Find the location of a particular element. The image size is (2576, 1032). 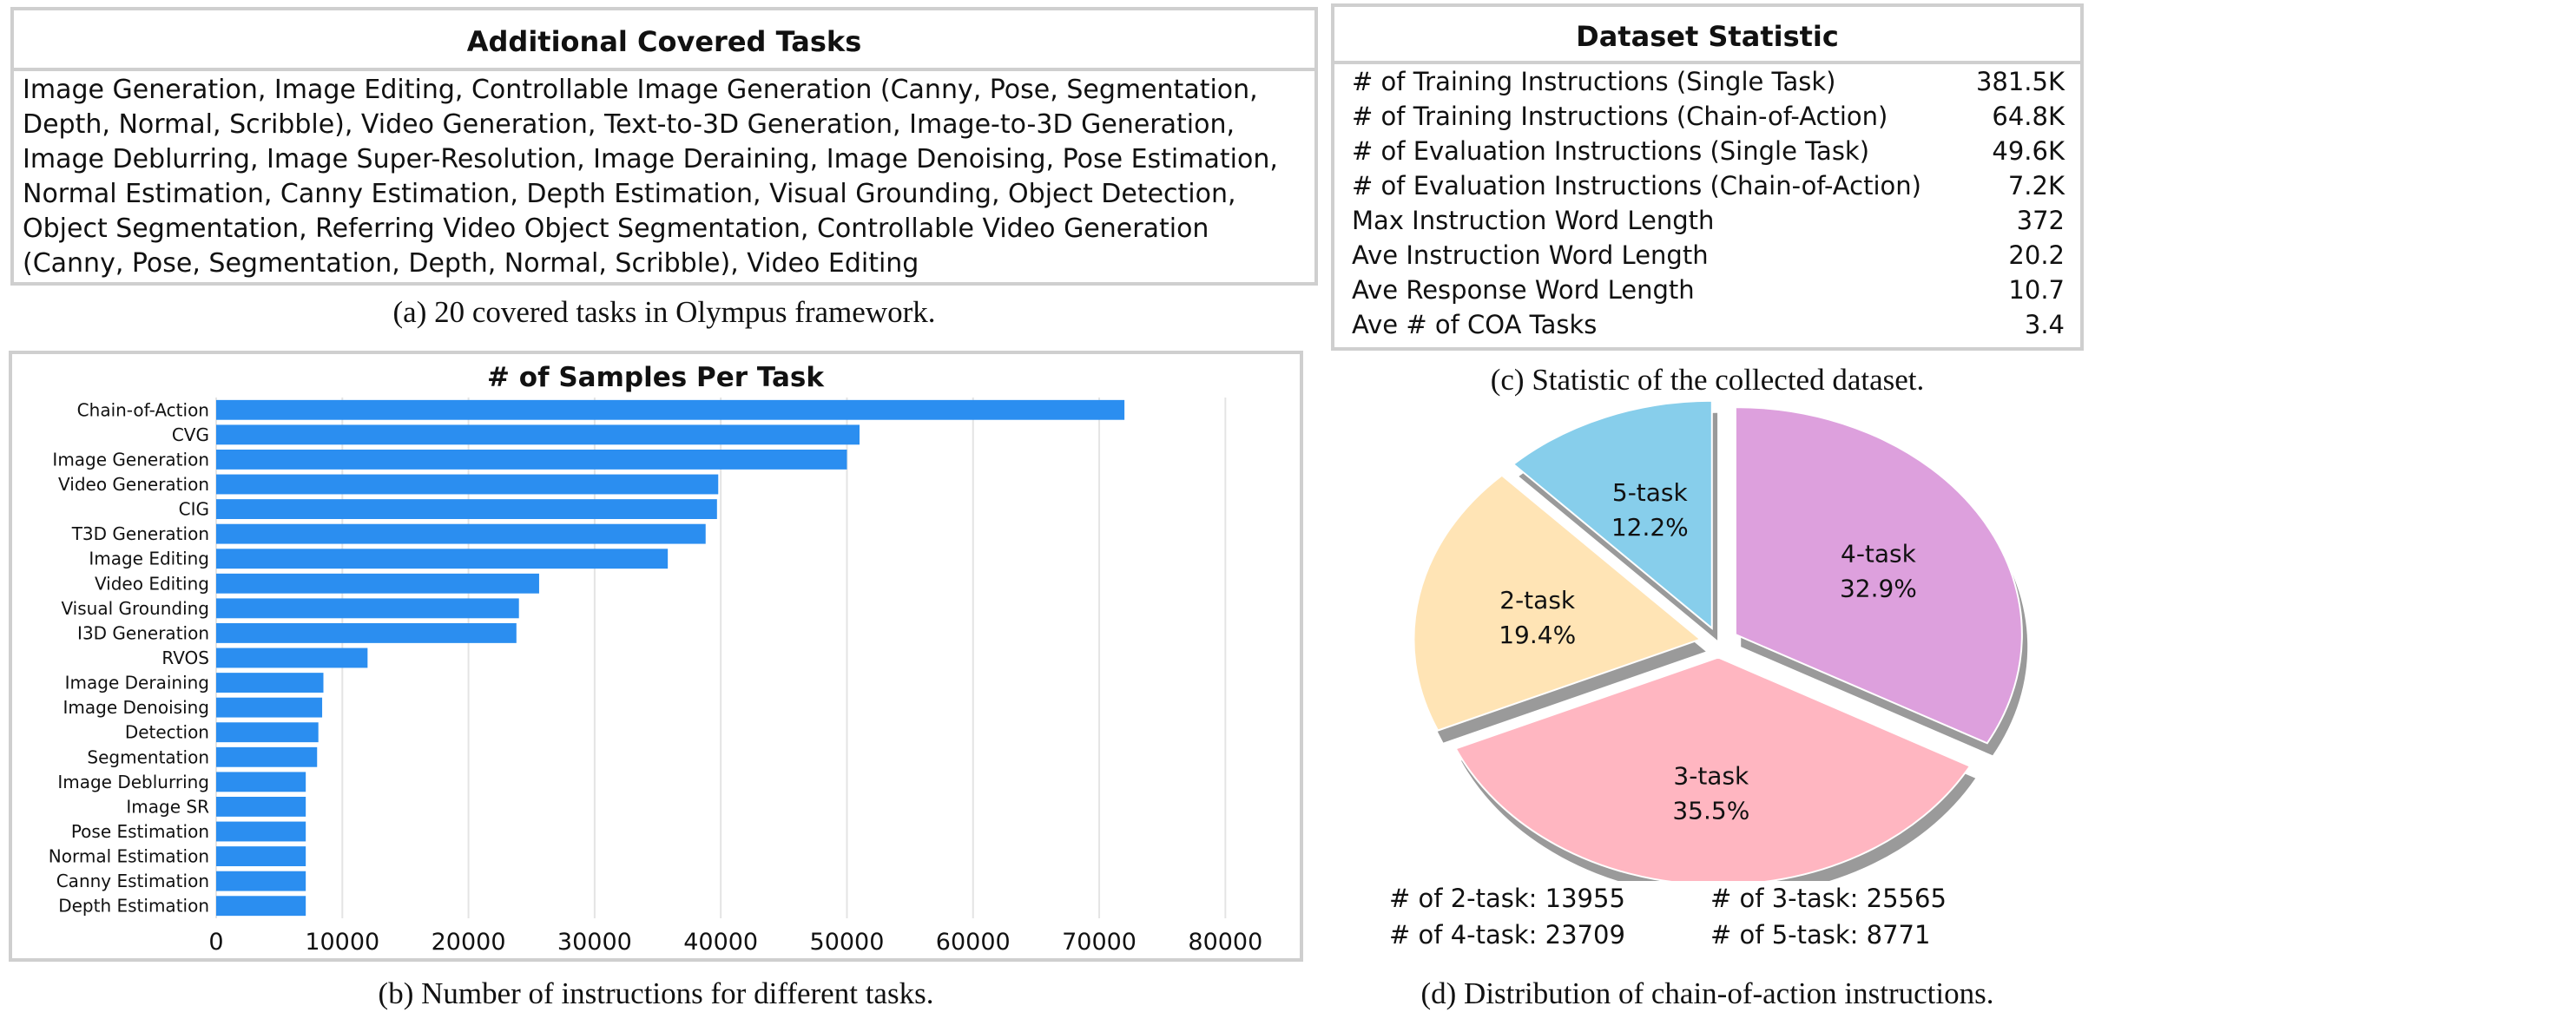

stat-value: 381.5K is located at coordinates (2020, 81).